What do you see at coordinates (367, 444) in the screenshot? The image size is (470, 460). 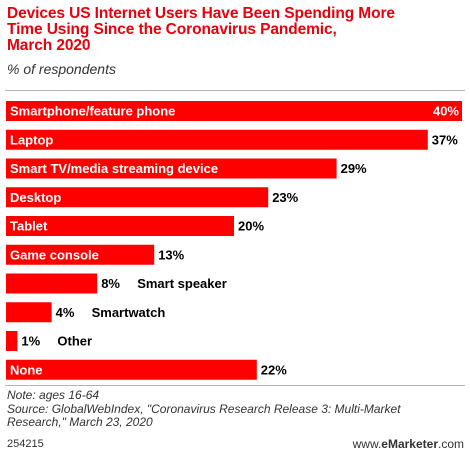 I see `brand-prefix: www.` at bounding box center [367, 444].